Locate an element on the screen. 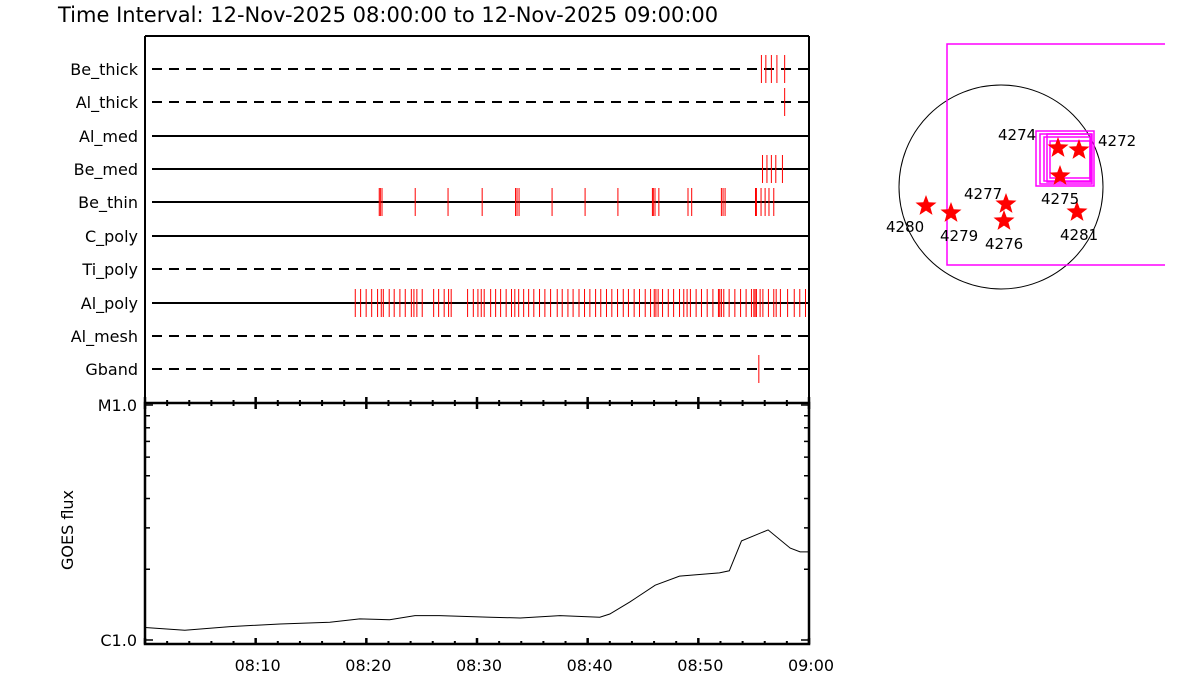 The height and width of the screenshot is (700, 1200). filter-label: C_poly is located at coordinates (111, 237).